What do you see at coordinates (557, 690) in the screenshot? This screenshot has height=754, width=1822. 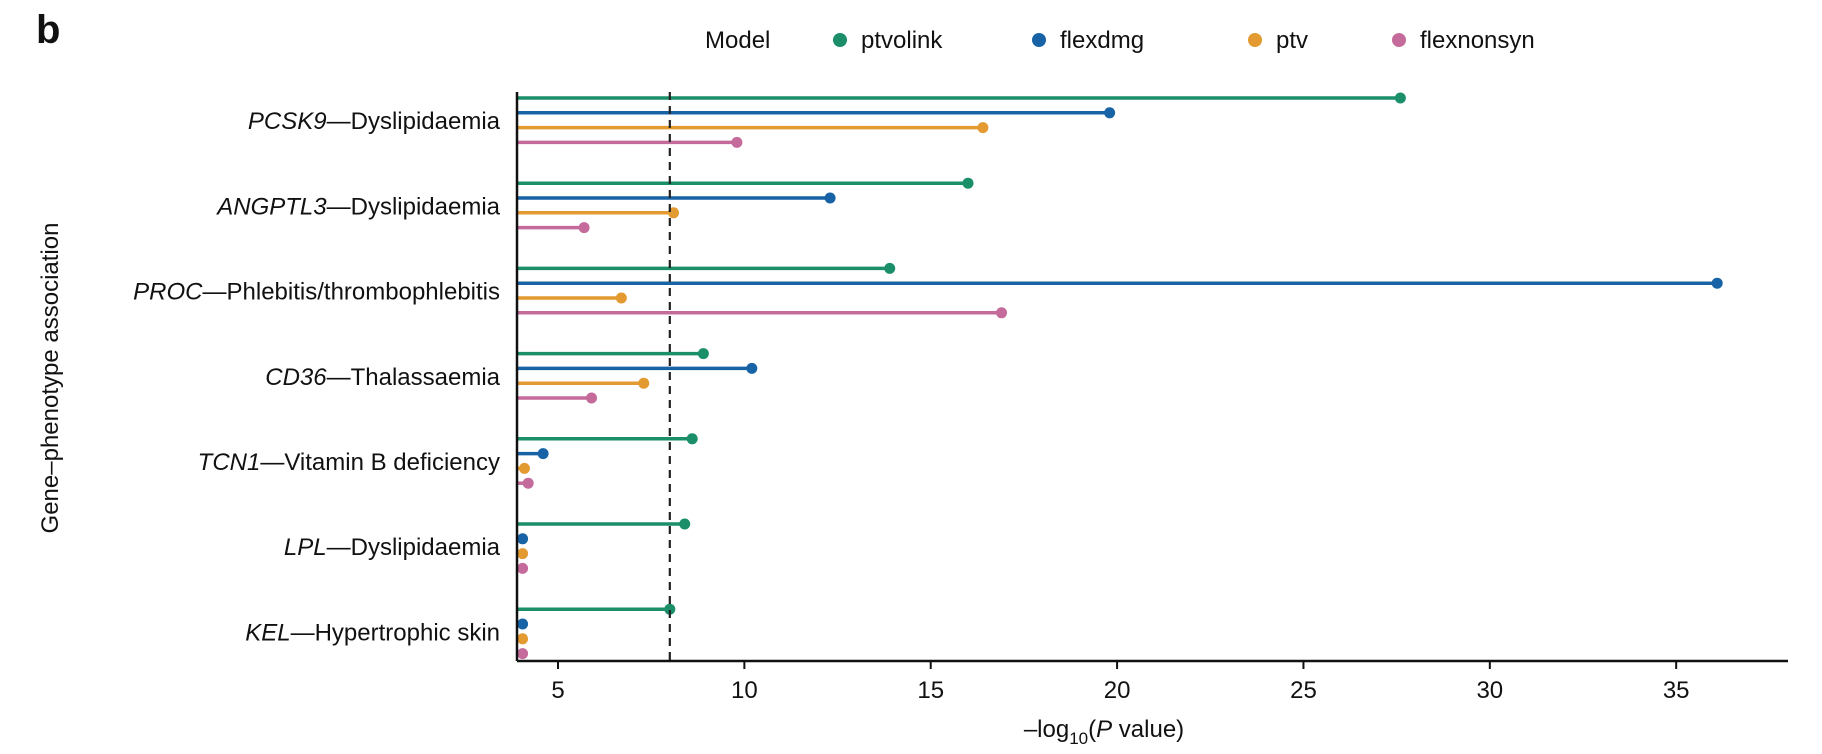 I see `x-tick-label: 5` at bounding box center [557, 690].